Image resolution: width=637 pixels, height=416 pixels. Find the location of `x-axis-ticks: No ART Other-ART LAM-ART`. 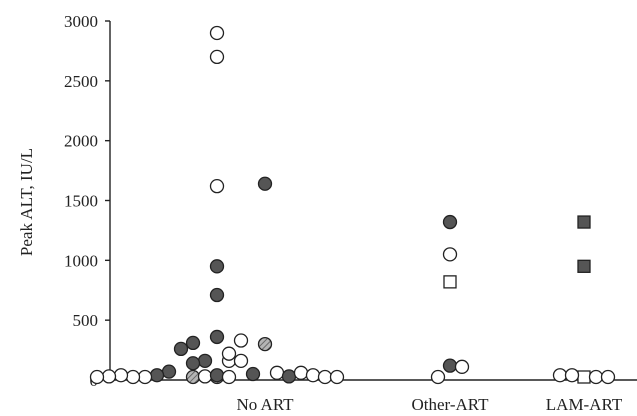

x-axis-ticks: No ART Other-ART LAM-ART is located at coordinates (429, 404).